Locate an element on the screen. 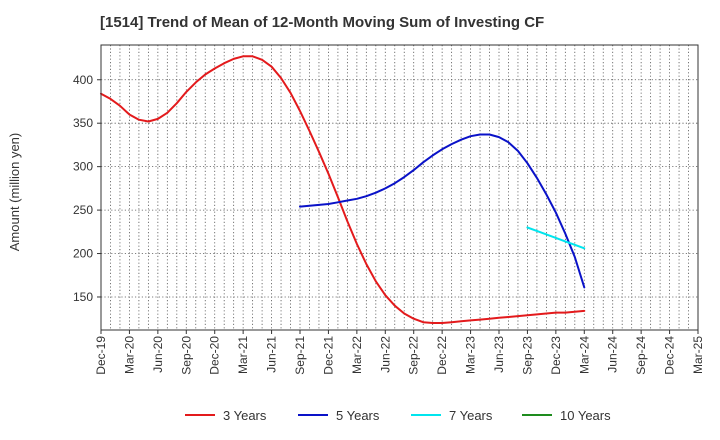 The height and width of the screenshot is (440, 720). x-tick-label: Sep-22 is located at coordinates (414, 355).